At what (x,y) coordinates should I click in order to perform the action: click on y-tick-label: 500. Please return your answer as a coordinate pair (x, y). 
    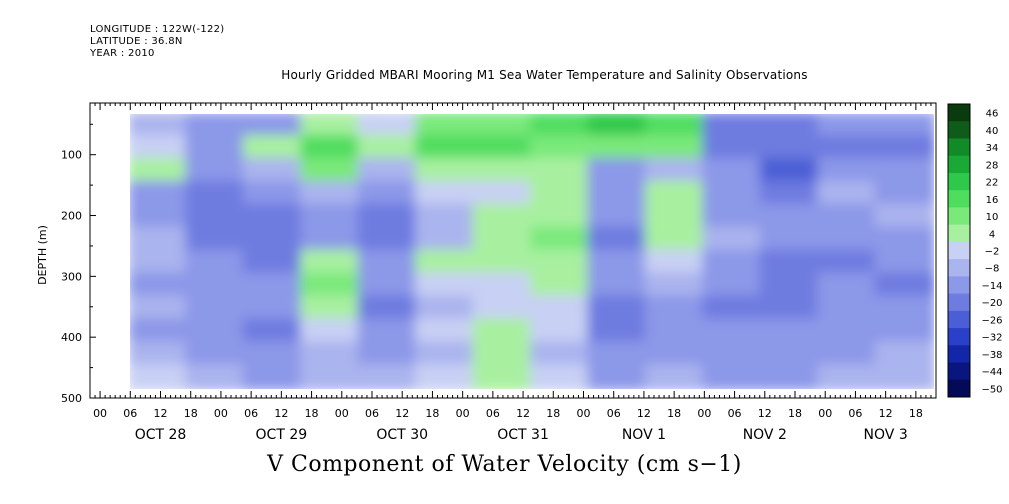
    Looking at the image, I should click on (71, 398).